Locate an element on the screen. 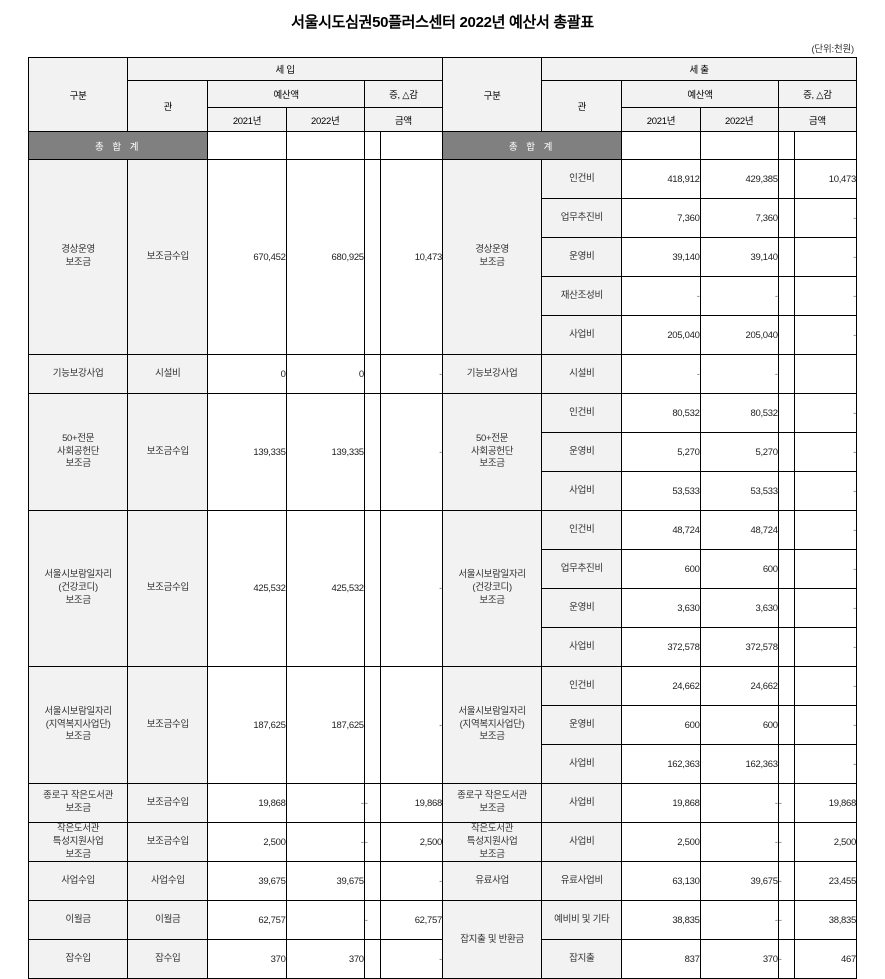 This screenshot has width=885, height=979. header-expense-group: 세 출 is located at coordinates (699, 69).